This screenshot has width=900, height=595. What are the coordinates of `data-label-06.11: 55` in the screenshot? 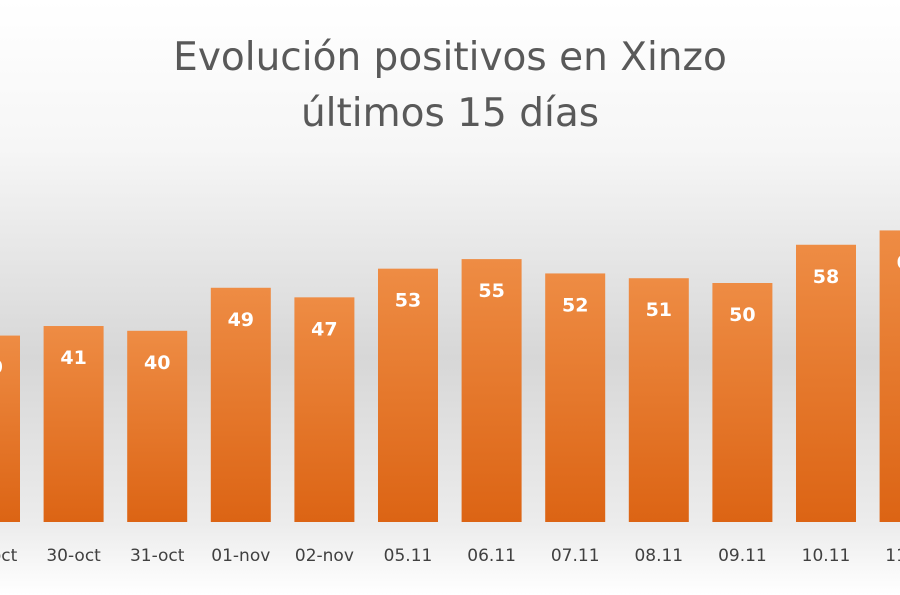 It's located at (491, 291).